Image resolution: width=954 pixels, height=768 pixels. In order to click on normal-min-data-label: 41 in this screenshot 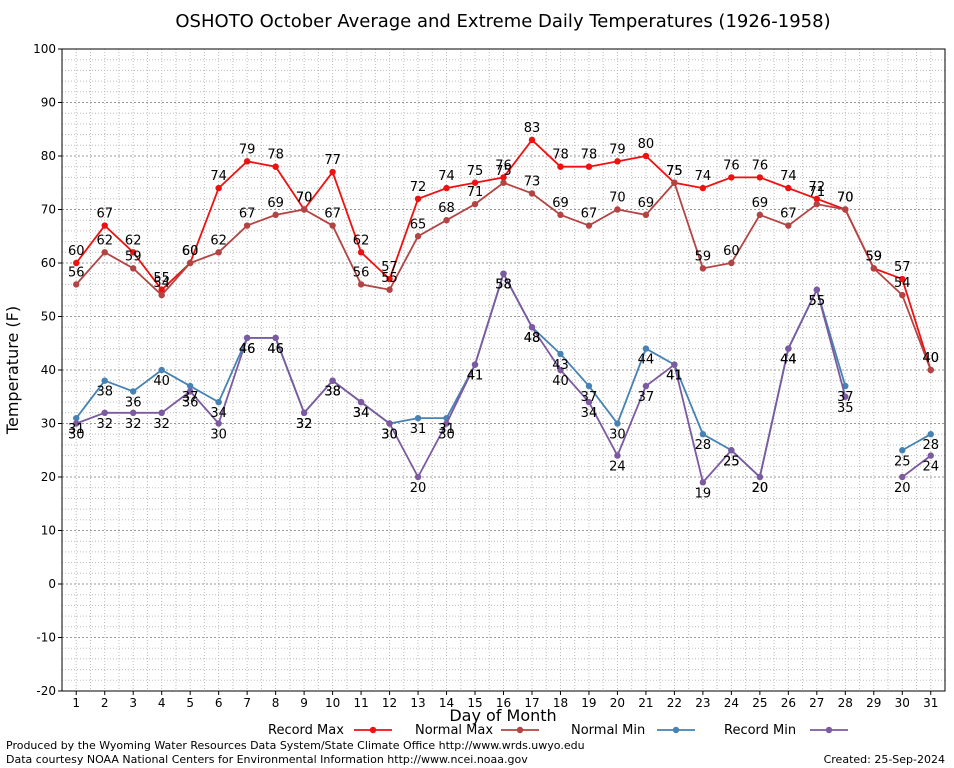, I will do `click(475, 376)`.